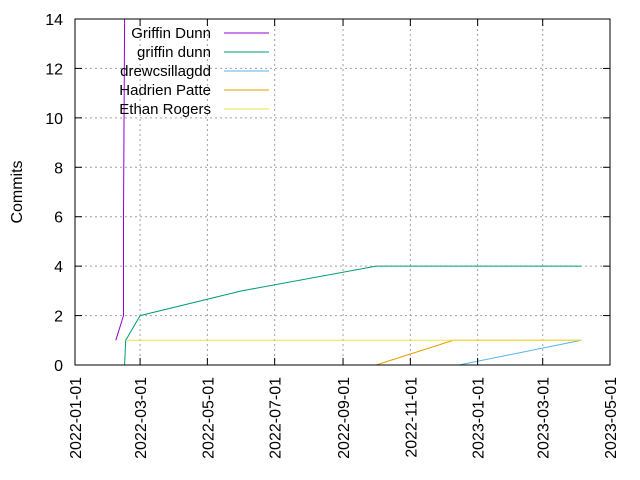 This screenshot has height=480, width=640. Describe the element at coordinates (165, 109) in the screenshot. I see `legend-label: Ethan Rogers` at that location.